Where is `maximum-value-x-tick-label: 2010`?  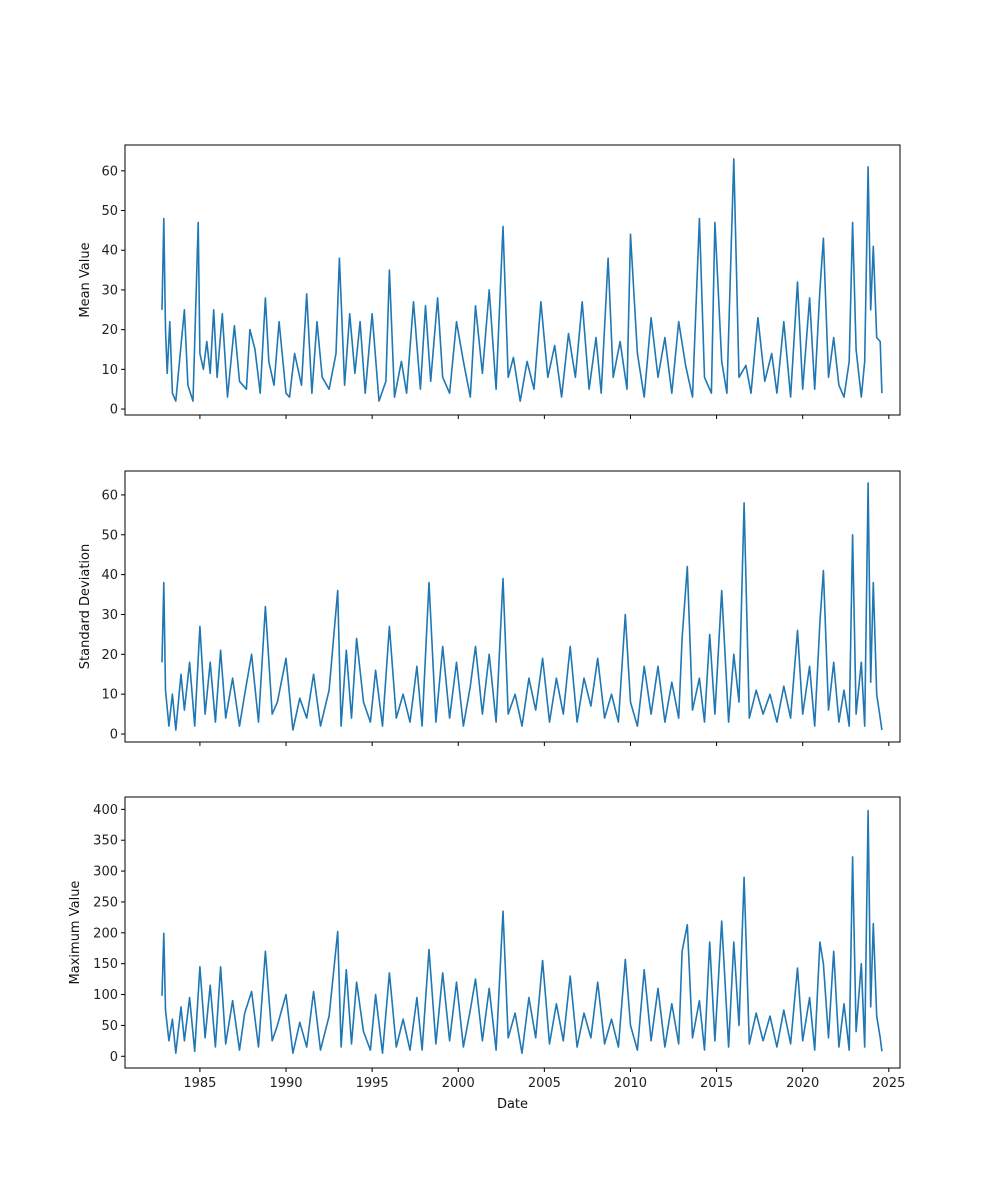
maximum-value-x-tick-label: 2010 is located at coordinates (630, 1083).